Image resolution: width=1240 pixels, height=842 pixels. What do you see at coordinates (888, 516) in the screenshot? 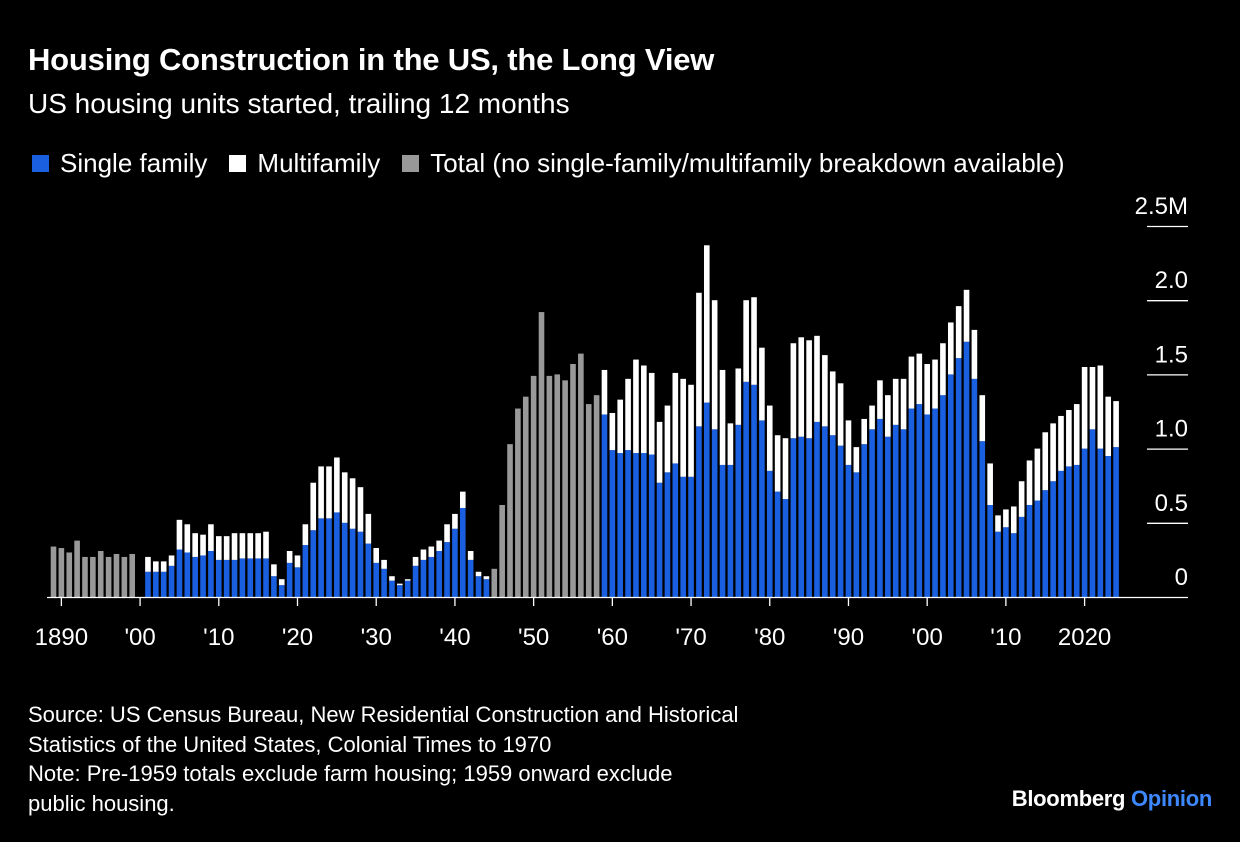
I see `bar-single-1995` at bounding box center [888, 516].